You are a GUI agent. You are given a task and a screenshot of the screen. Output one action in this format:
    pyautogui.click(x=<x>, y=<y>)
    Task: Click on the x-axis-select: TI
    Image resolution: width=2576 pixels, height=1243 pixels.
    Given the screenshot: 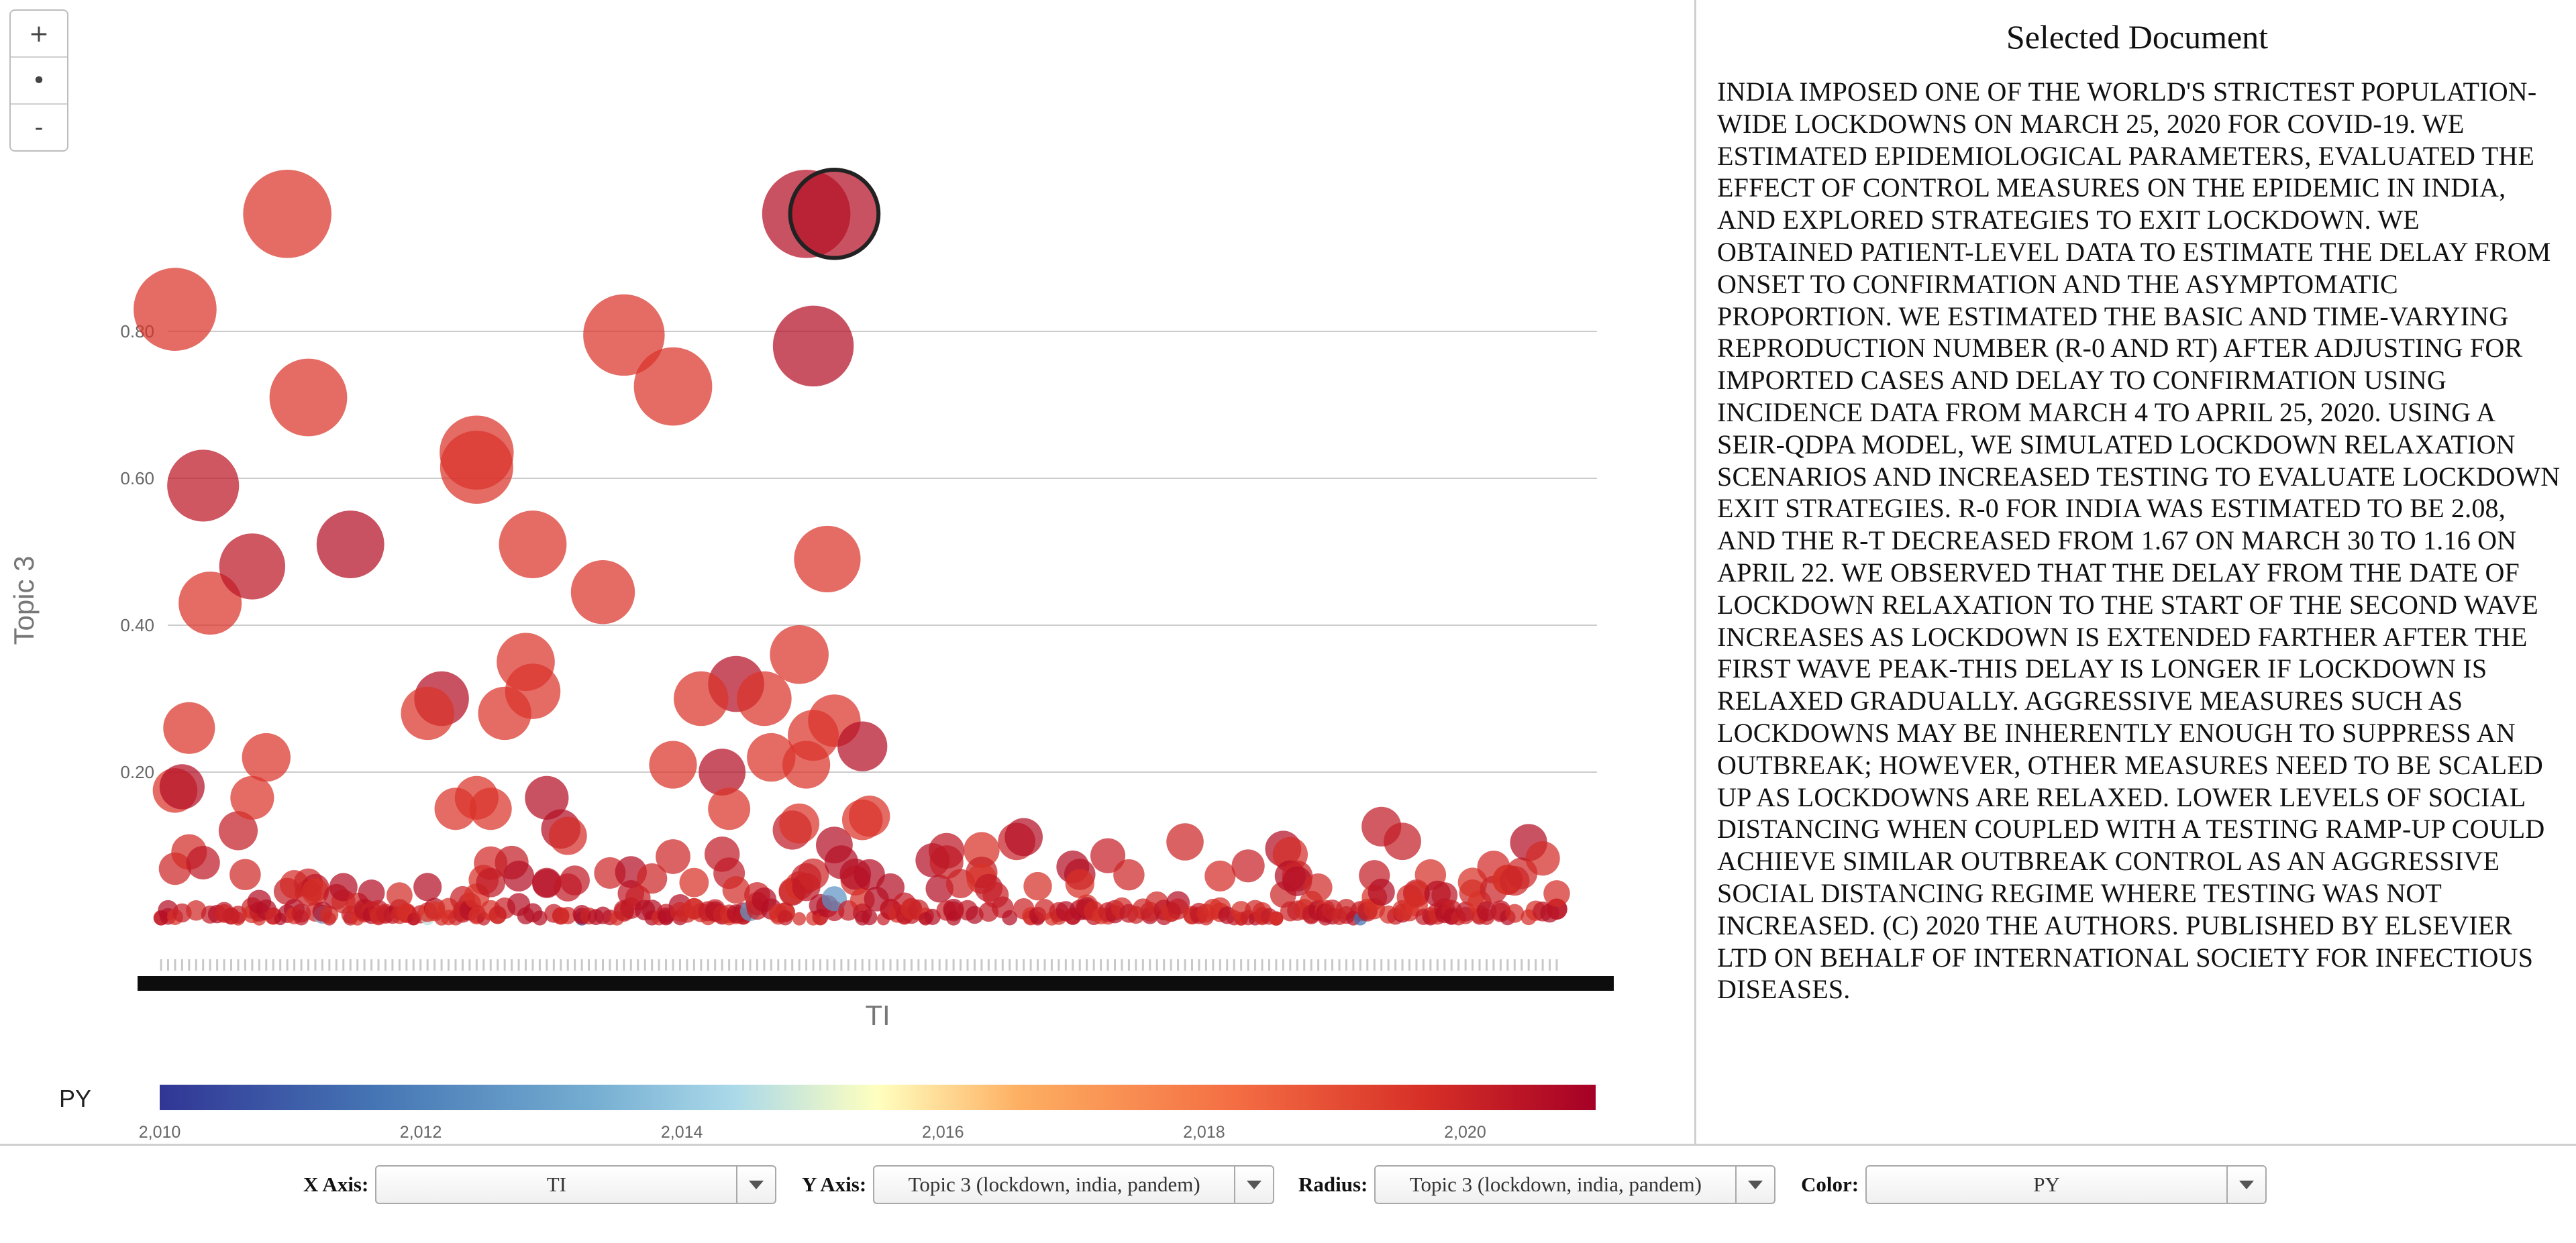 What is the action you would take?
    pyautogui.click(x=576, y=1184)
    